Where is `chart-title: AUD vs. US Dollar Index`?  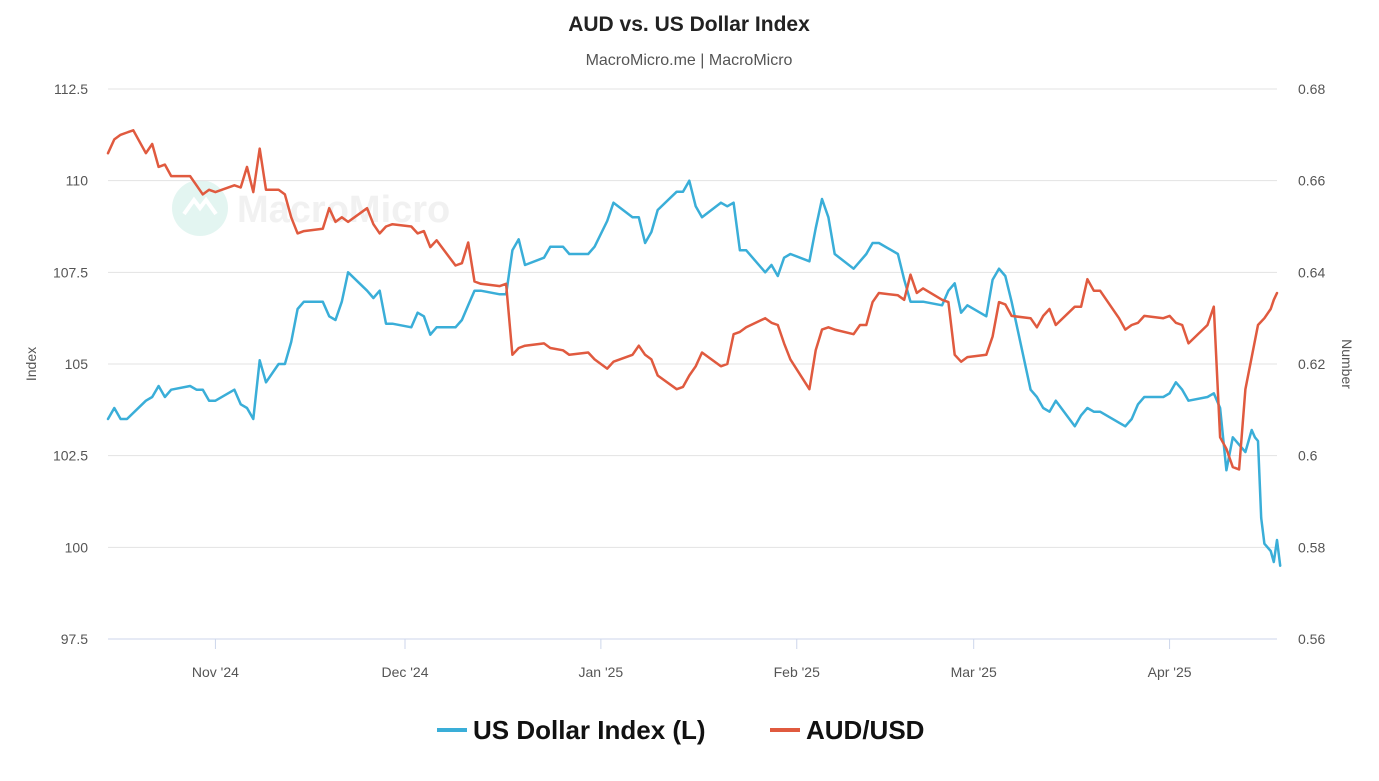 chart-title: AUD vs. US Dollar Index is located at coordinates (689, 24).